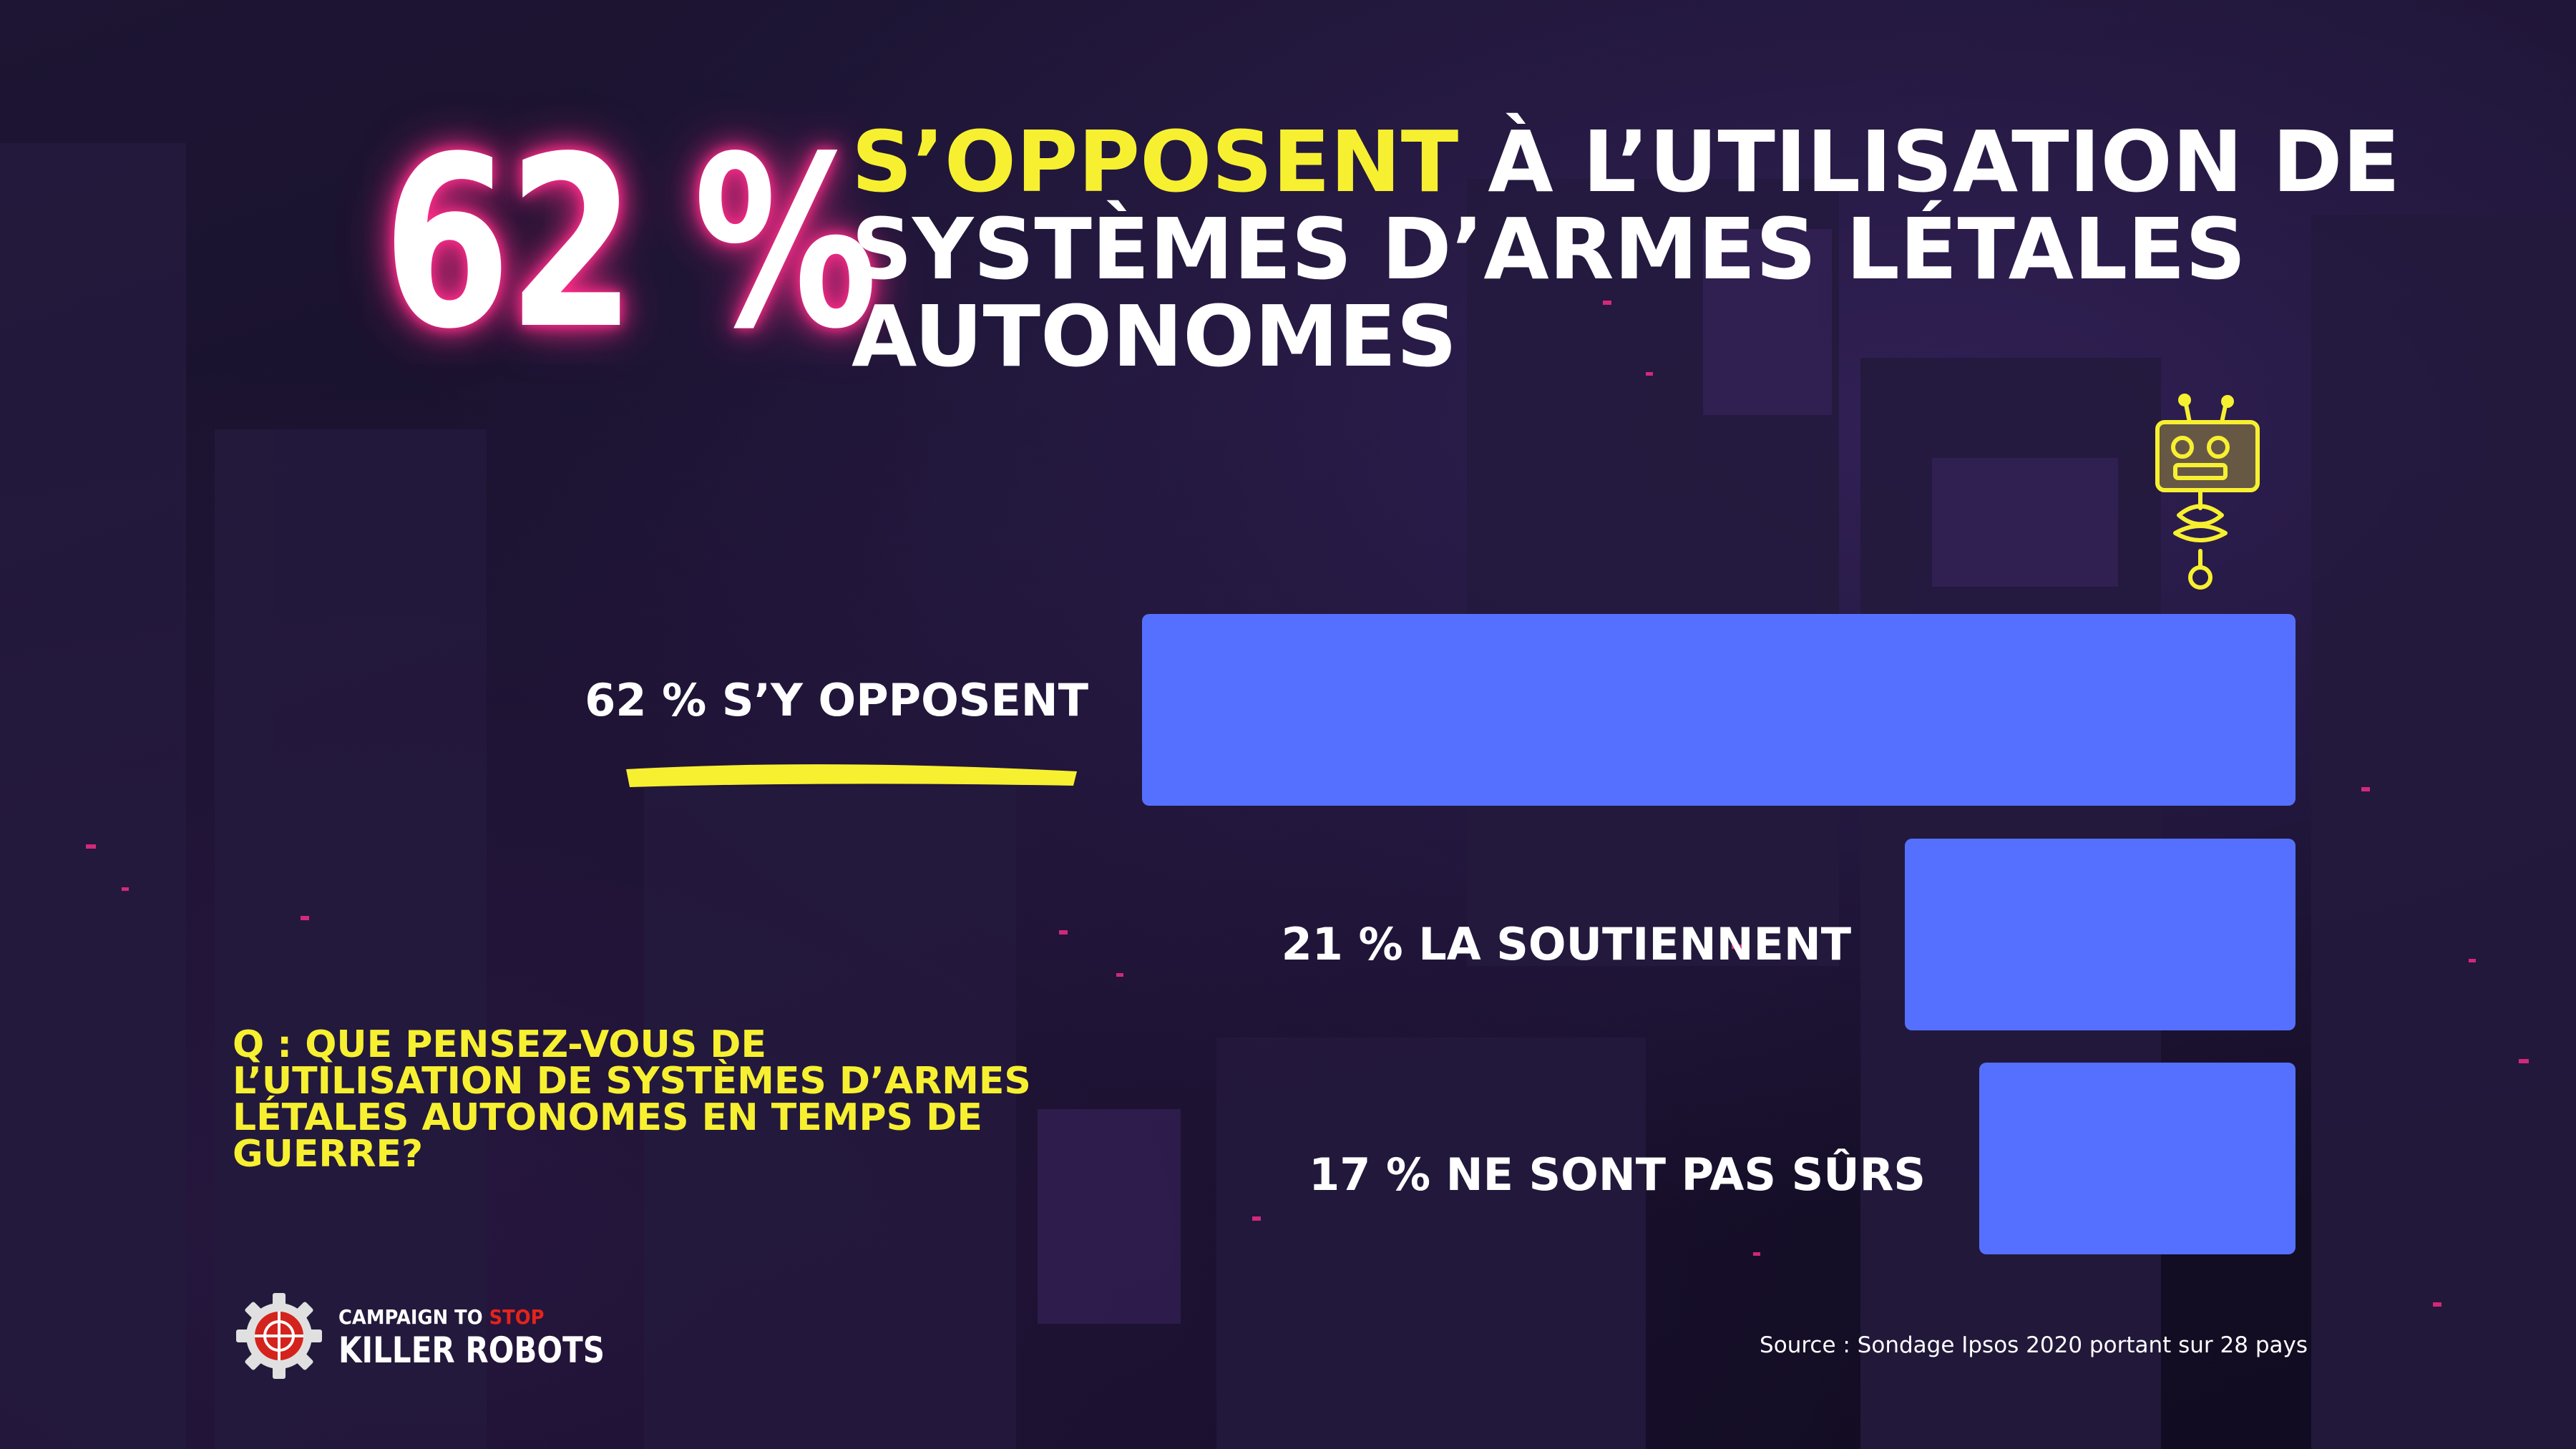  I want to click on logo-line1: CAMPAIGN TO STOP, so click(442, 1317).